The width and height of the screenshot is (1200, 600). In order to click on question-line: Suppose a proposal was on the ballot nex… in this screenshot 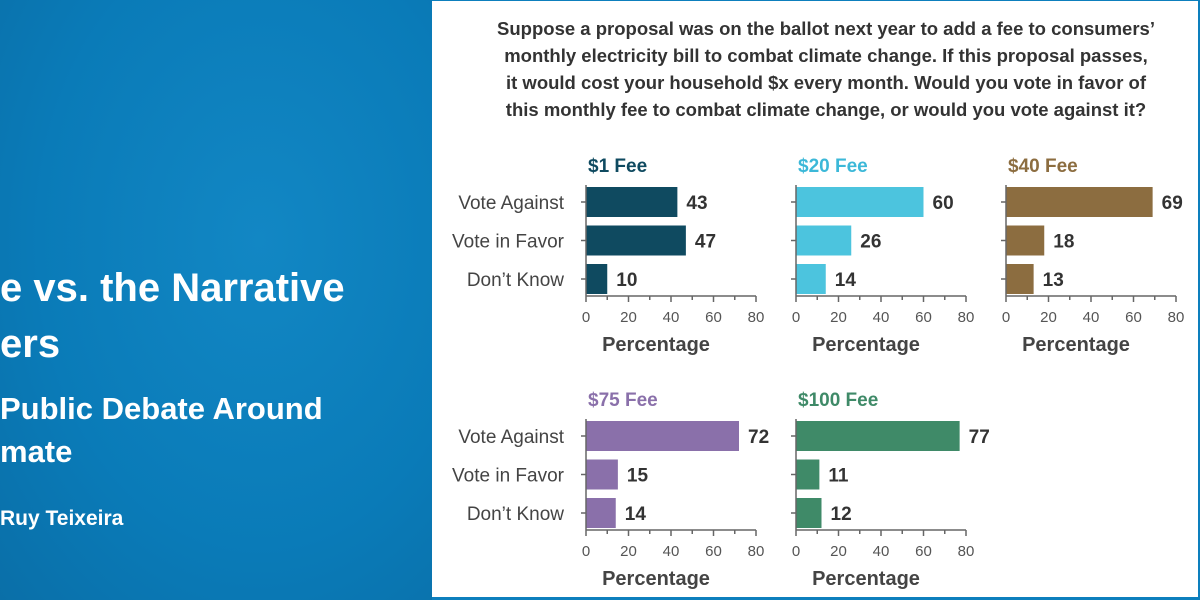, I will do `click(826, 28)`.